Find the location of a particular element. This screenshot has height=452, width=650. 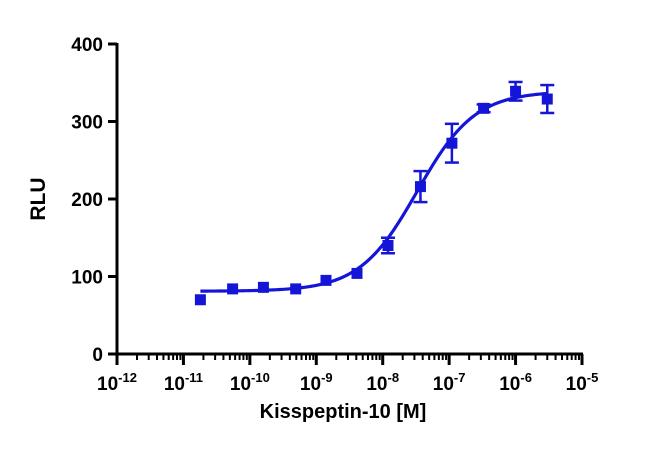

x-tick-exponent: -12 is located at coordinates (127, 377).